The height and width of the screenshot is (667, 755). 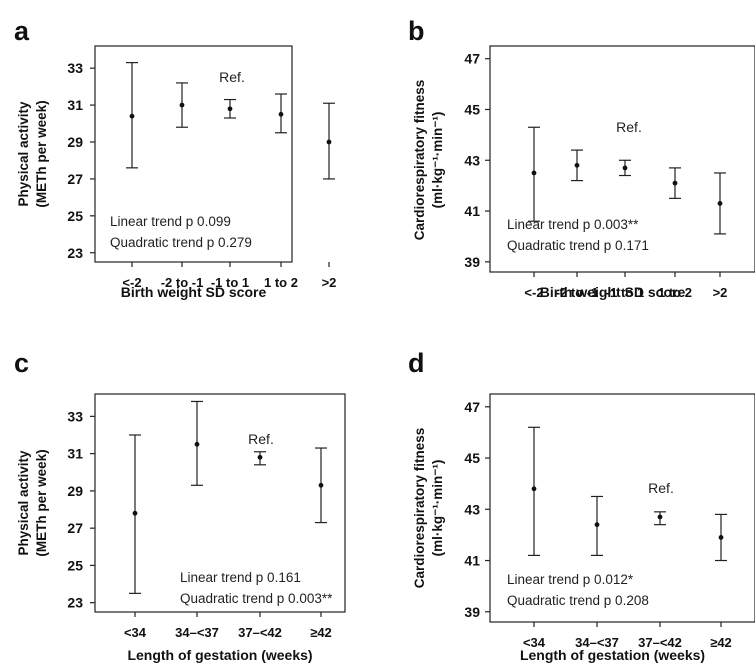 I want to click on trend-annotation: Linear trend p 0.003**, so click(x=573, y=224).